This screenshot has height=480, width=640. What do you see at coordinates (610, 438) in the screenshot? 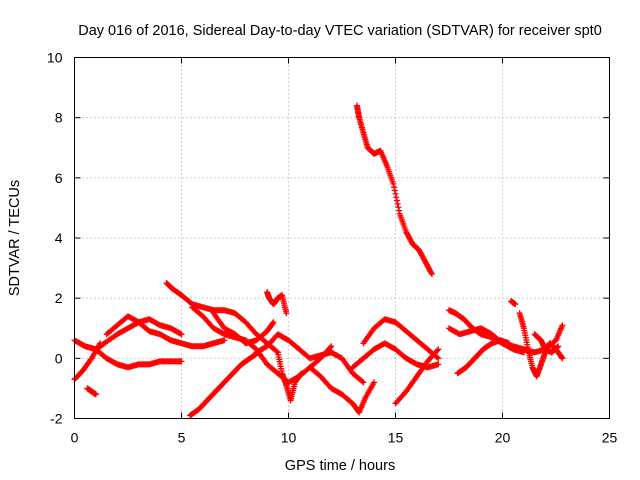
I see `x-tick-label: 25` at bounding box center [610, 438].